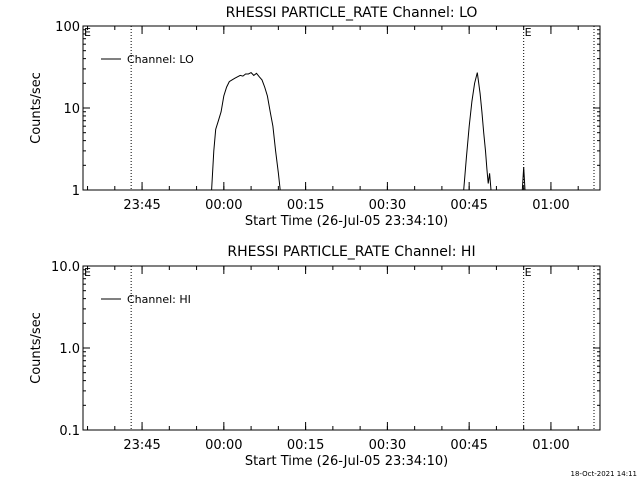 The width and height of the screenshot is (640, 480). I want to click on y-tick-label: 0.1, so click(69, 431).